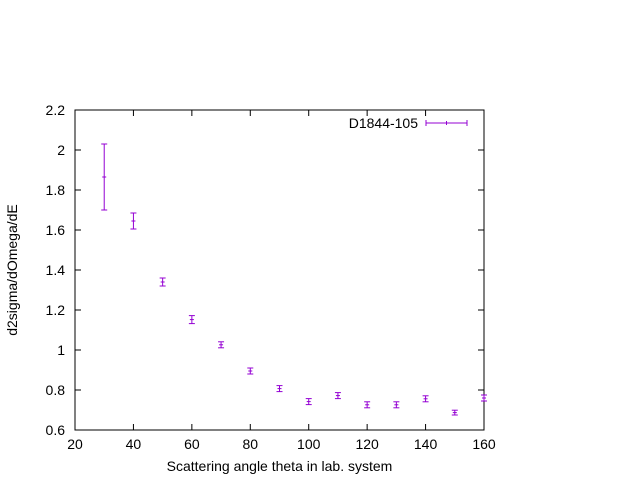 This screenshot has width=640, height=480. What do you see at coordinates (56, 190) in the screenshot?
I see `y-tick-label: 1.8` at bounding box center [56, 190].